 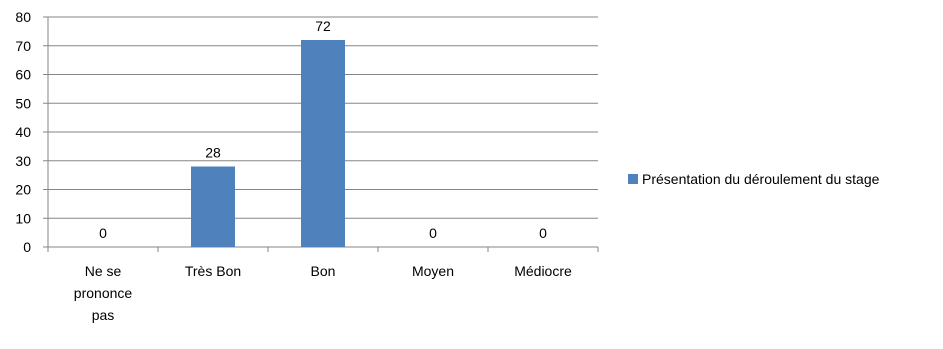 I want to click on data-label: 72, so click(x=323, y=26).